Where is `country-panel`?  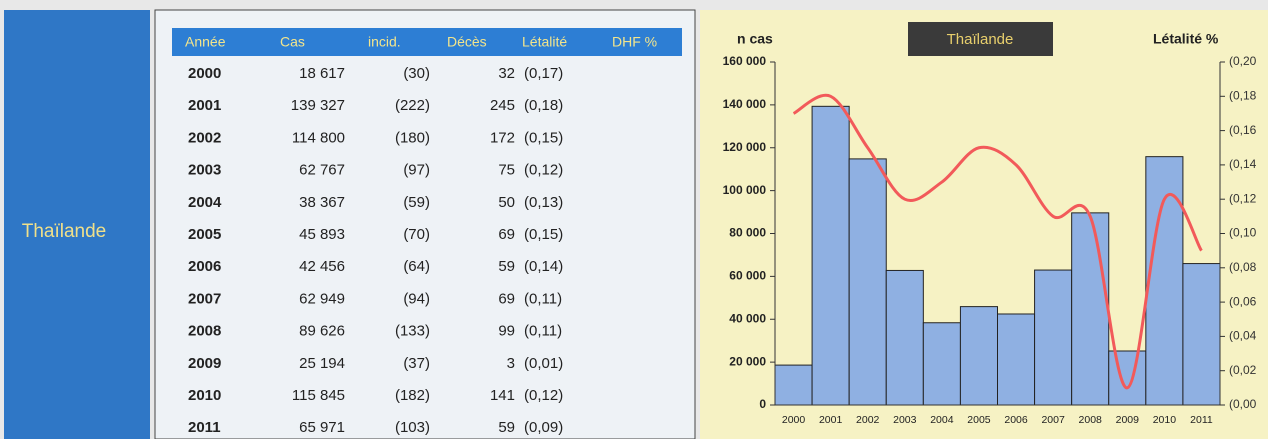 country-panel is located at coordinates (77, 224).